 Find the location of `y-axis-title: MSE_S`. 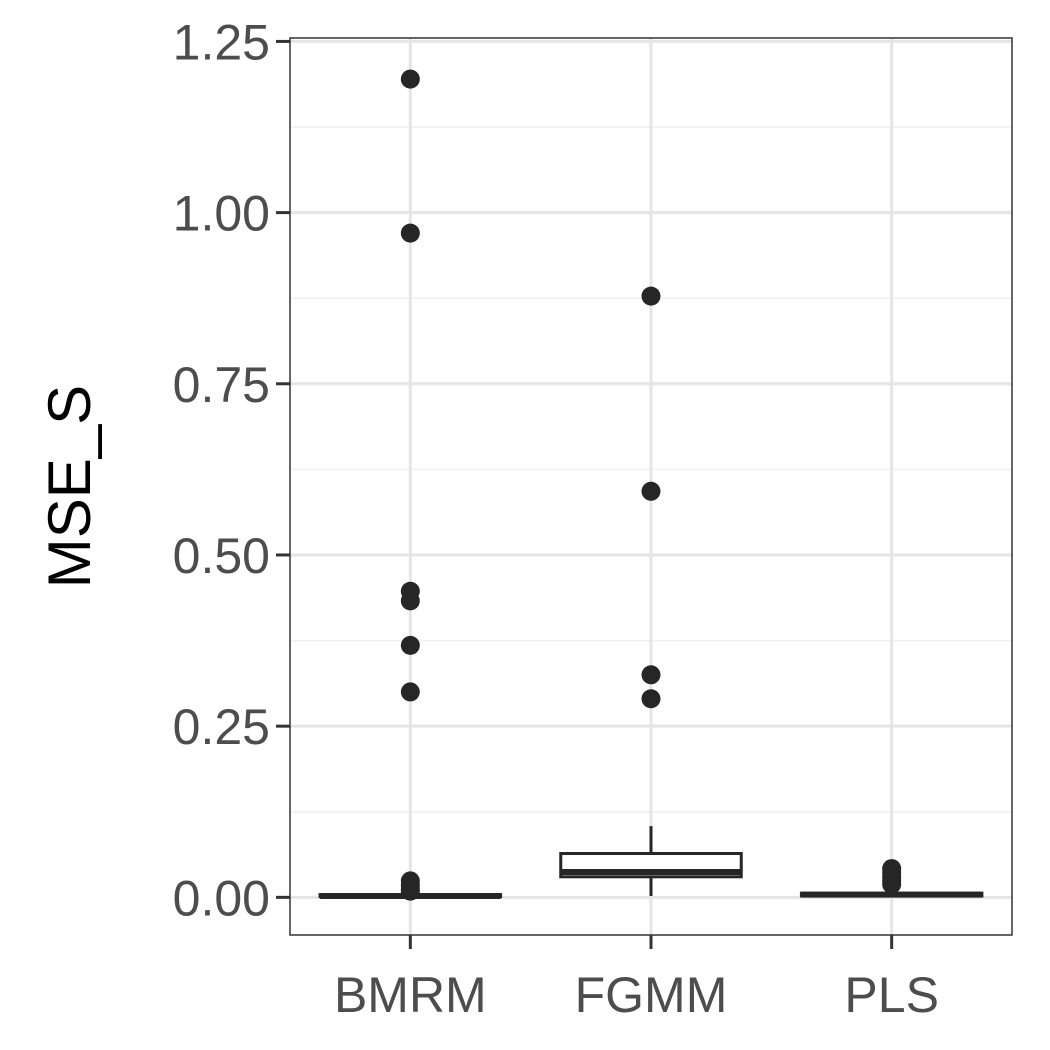

y-axis-title: MSE_S is located at coordinates (69, 486).